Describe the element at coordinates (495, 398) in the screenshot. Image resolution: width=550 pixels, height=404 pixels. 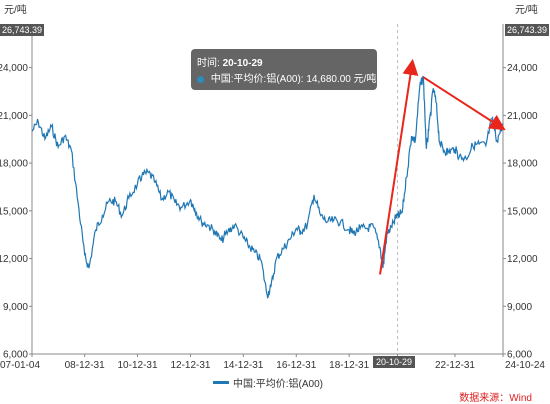
I see `source-note: 数据来源：Wind` at that location.